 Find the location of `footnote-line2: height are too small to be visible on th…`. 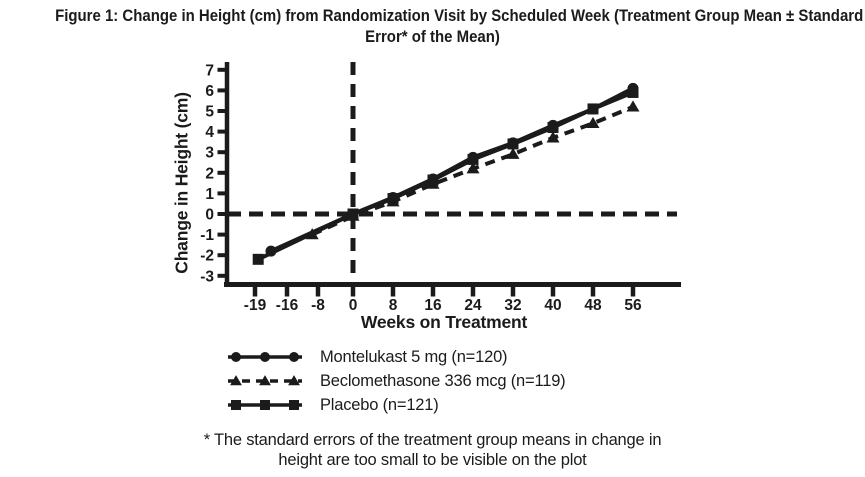

footnote-line2: height are too small to be visible on th… is located at coordinates (432, 460).